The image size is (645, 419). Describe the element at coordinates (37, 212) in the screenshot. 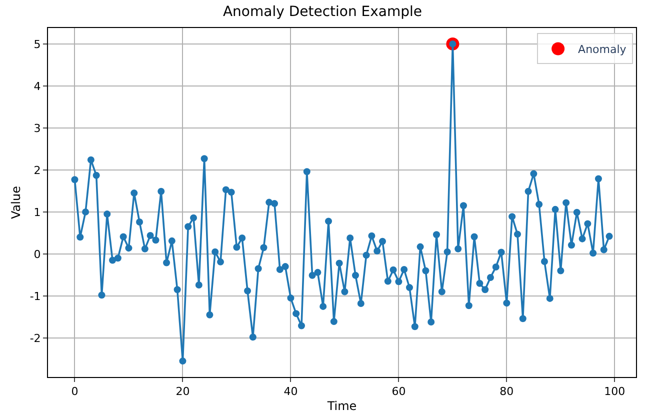

I see `y-tick-label: 1` at that location.